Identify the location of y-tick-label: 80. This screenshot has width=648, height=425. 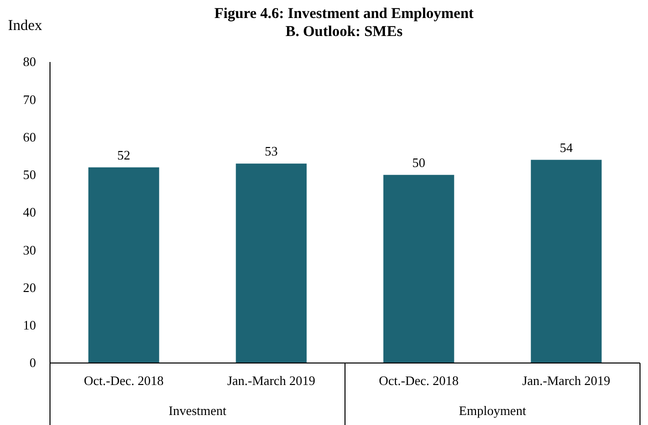
(29, 62).